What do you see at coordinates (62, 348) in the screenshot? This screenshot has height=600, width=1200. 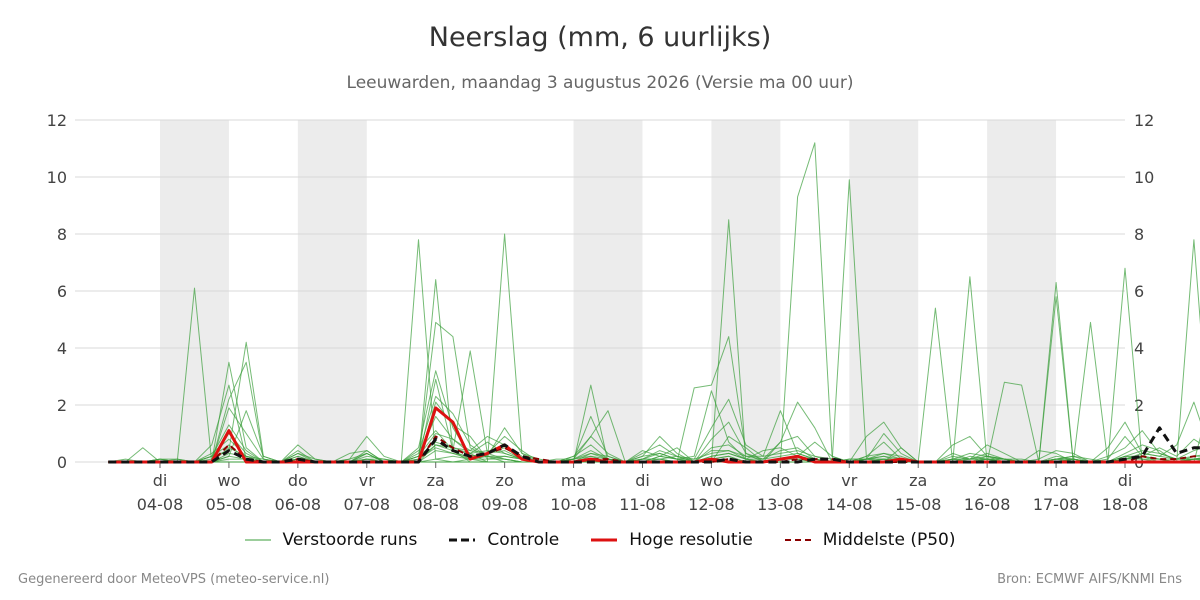 I see `y-tick-left-4: 4` at bounding box center [62, 348].